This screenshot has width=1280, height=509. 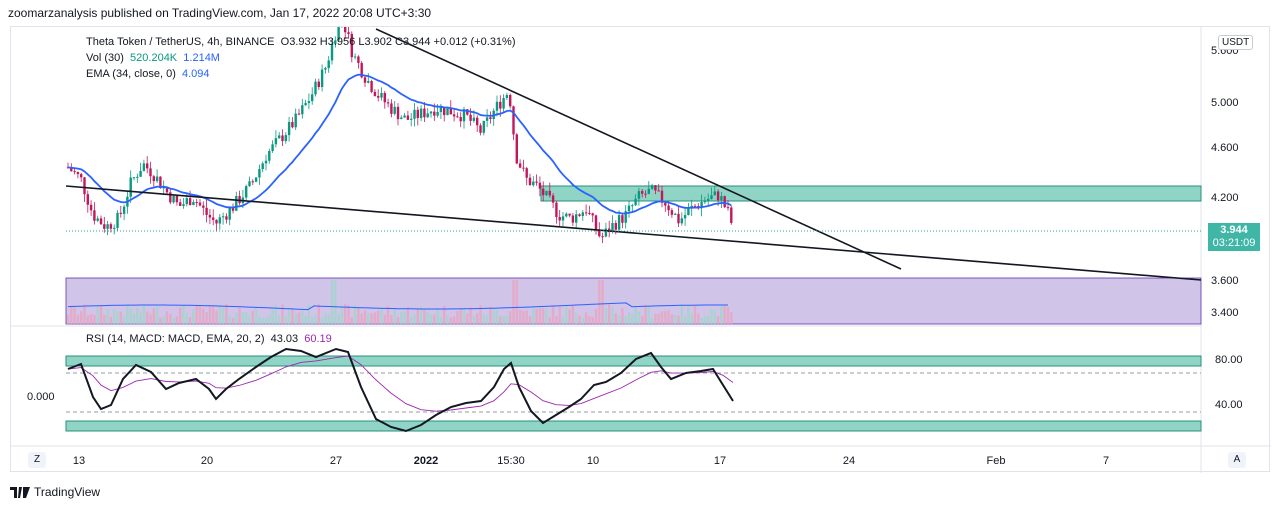 I want to click on volume-label: Vol (30), so click(x=105, y=58).